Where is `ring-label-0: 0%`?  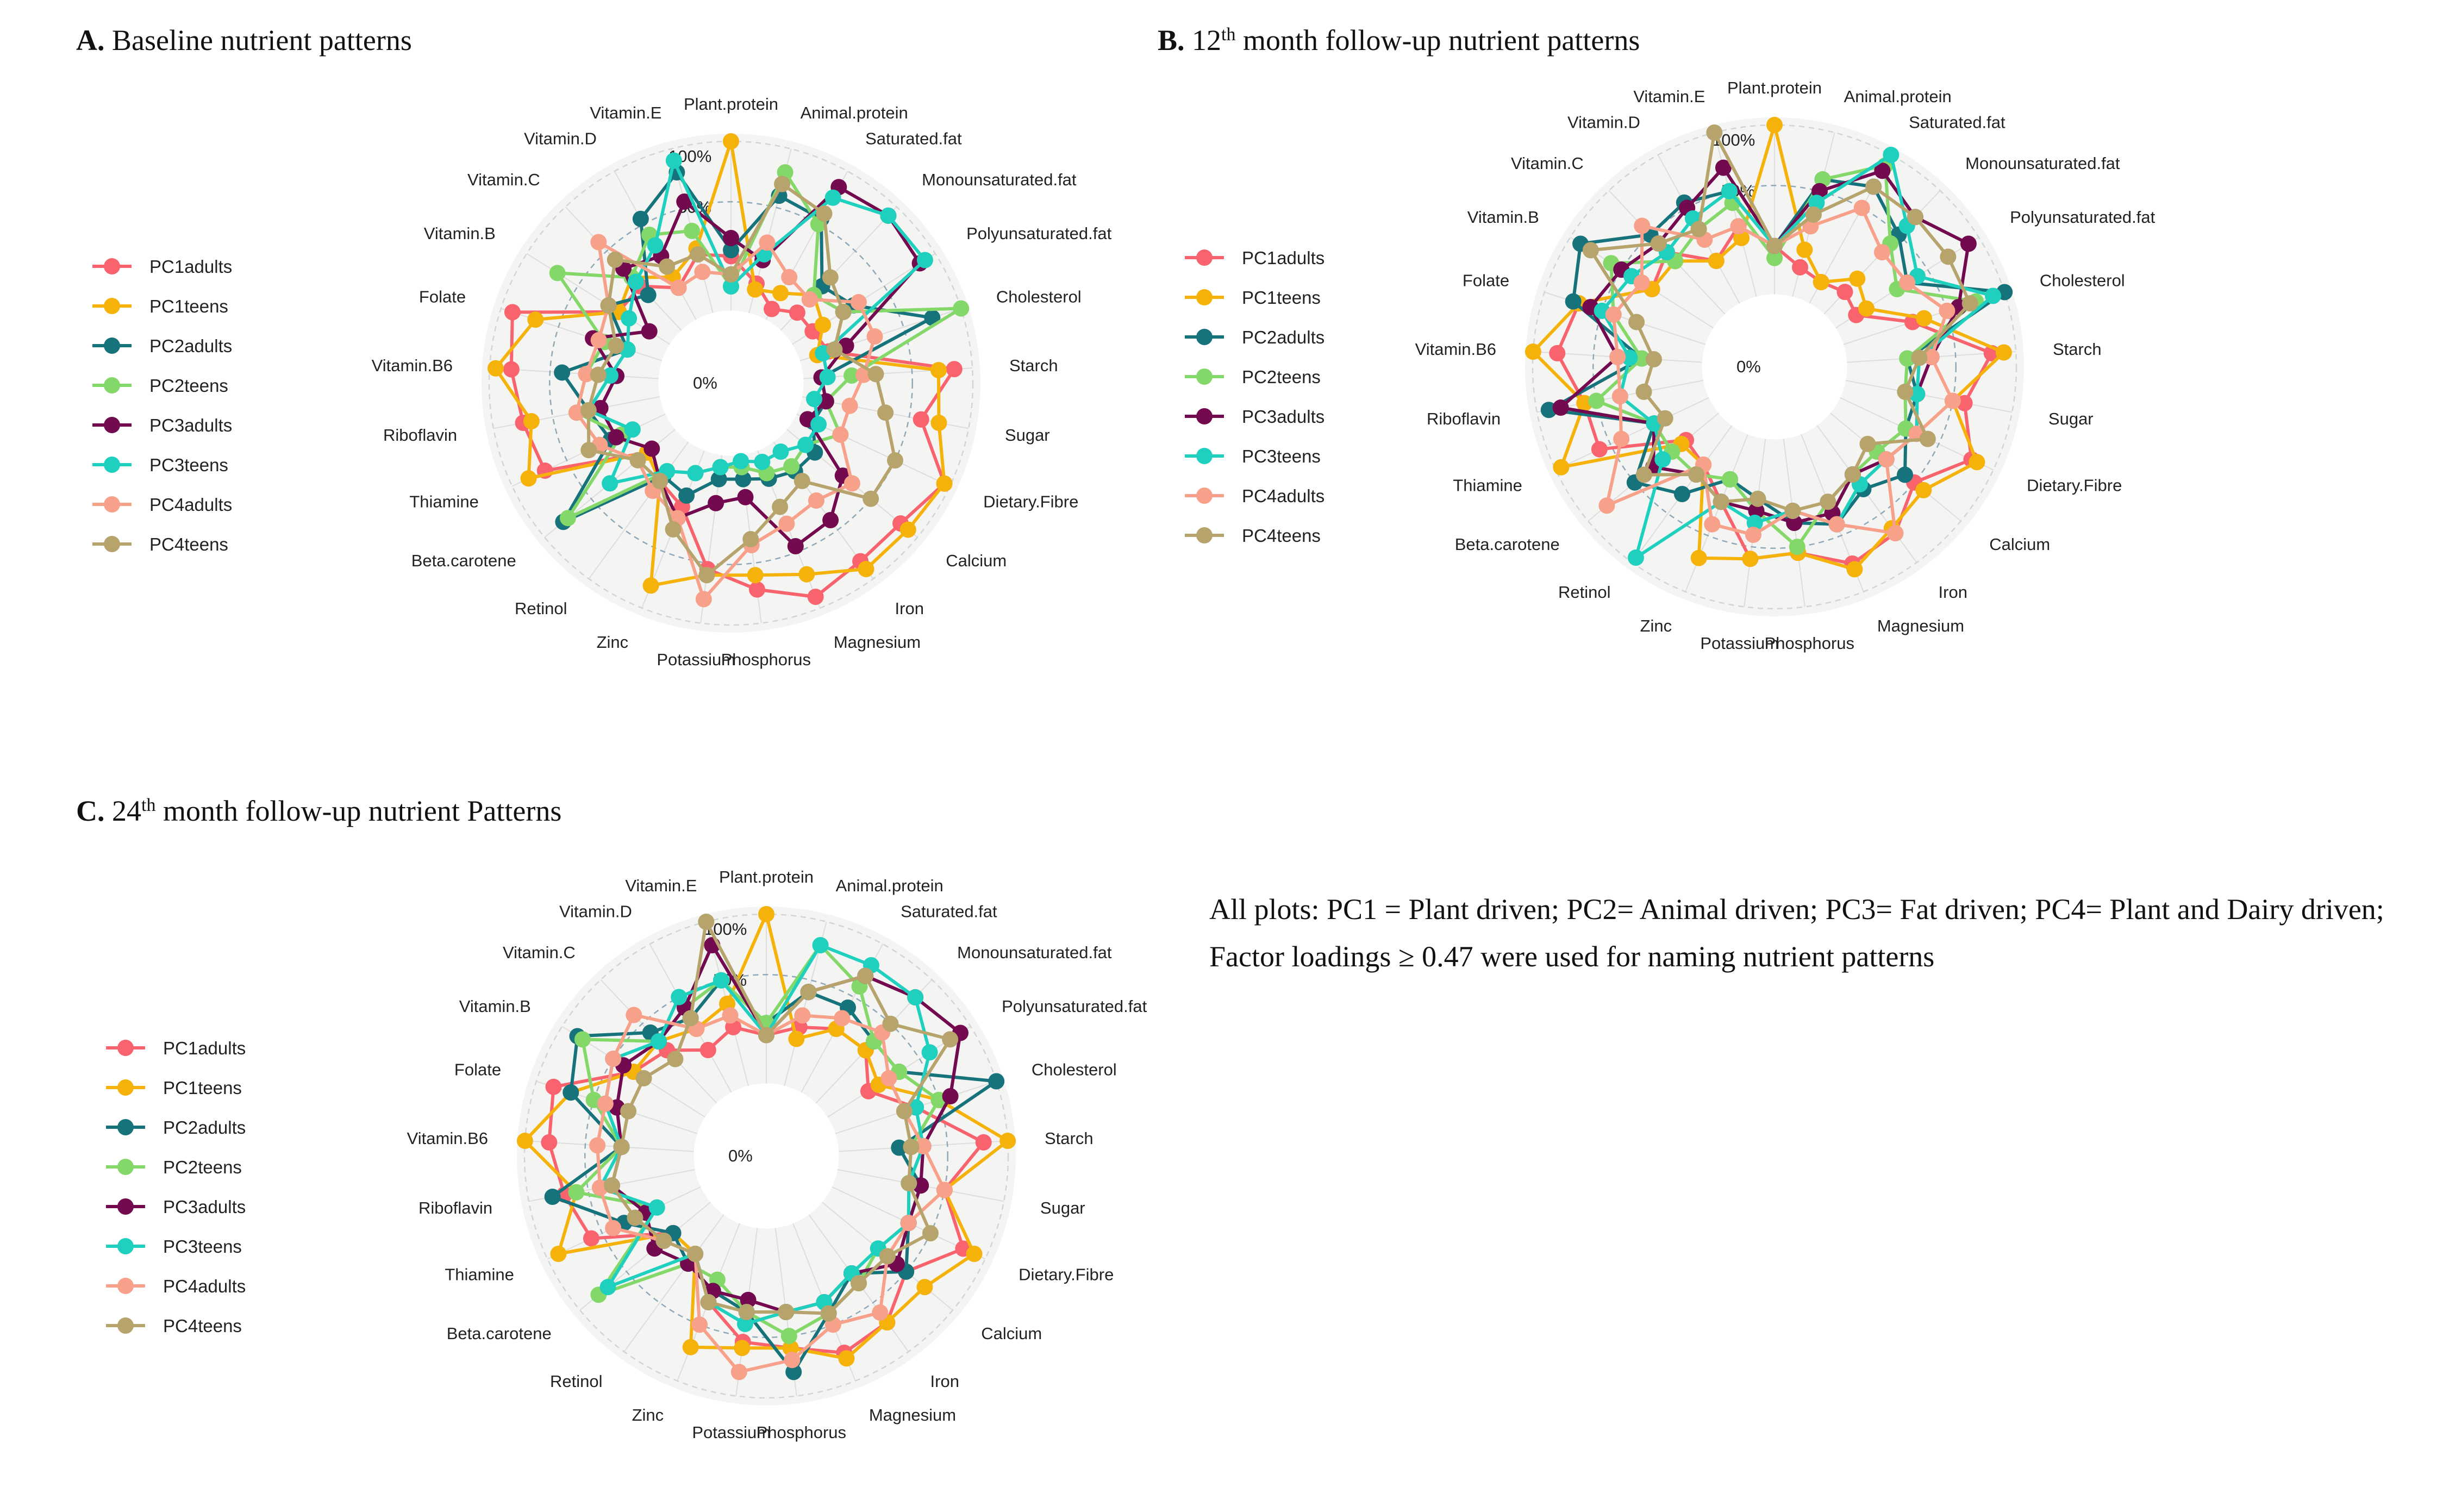 ring-label-0: 0% is located at coordinates (741, 1155).